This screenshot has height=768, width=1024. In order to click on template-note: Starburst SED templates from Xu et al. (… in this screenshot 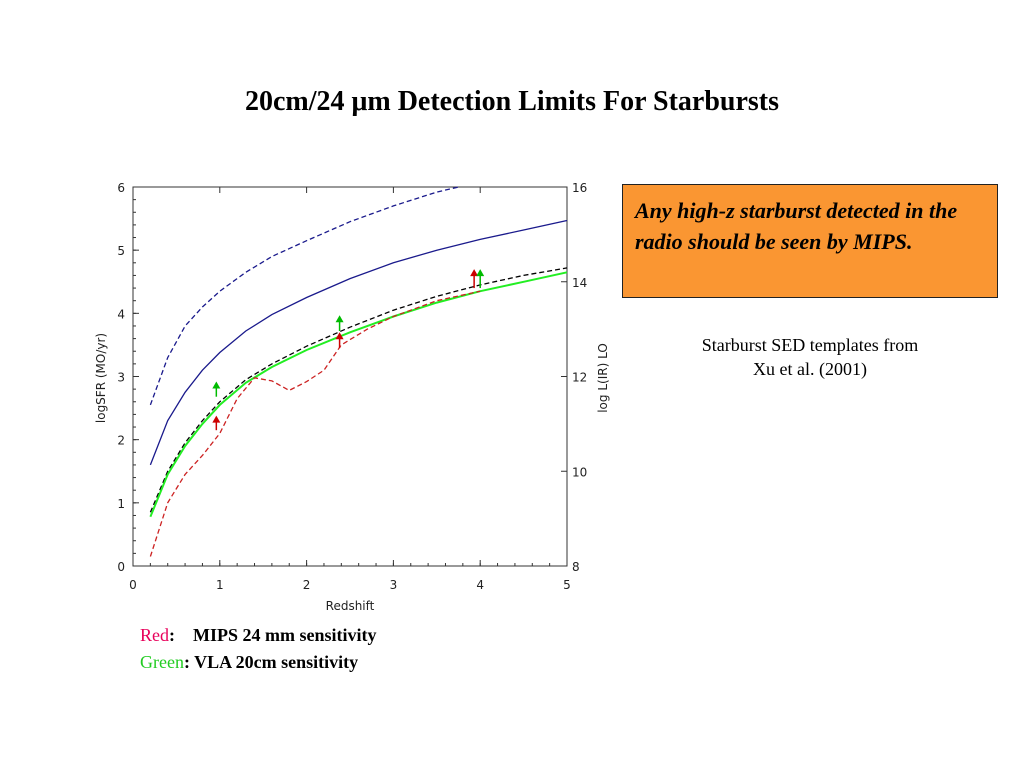, I will do `click(810, 357)`.